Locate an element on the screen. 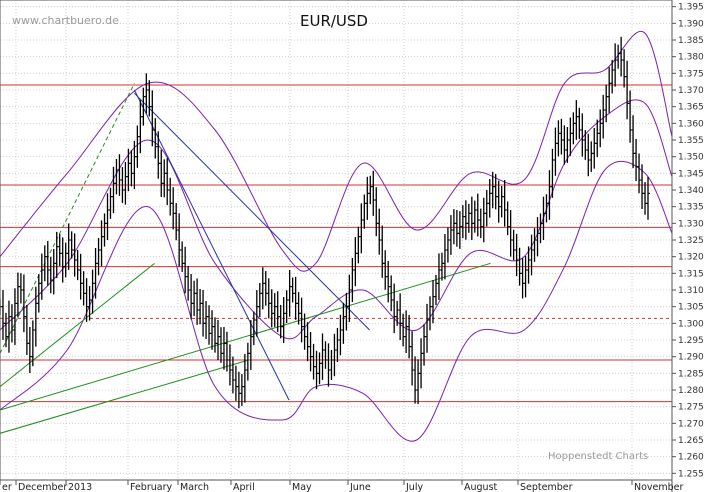 The height and width of the screenshot is (492, 720). y-tick-label: 1.315 is located at coordinates (691, 274).